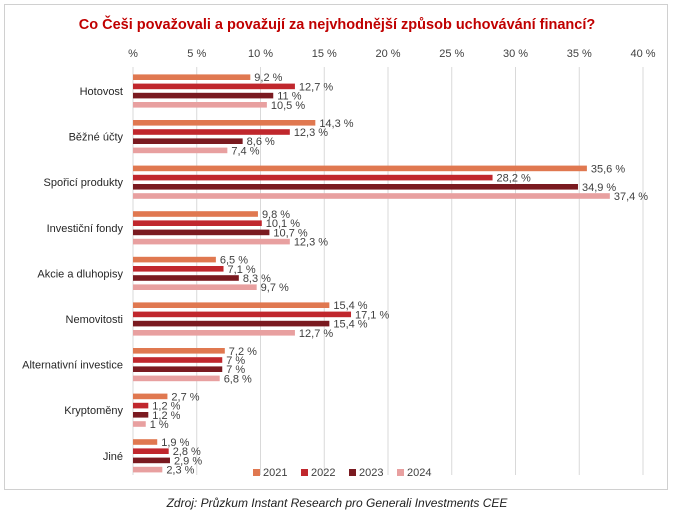 The width and height of the screenshot is (674, 516). What do you see at coordinates (631, 197) in the screenshot?
I see `data-label: 37,4 %` at bounding box center [631, 197].